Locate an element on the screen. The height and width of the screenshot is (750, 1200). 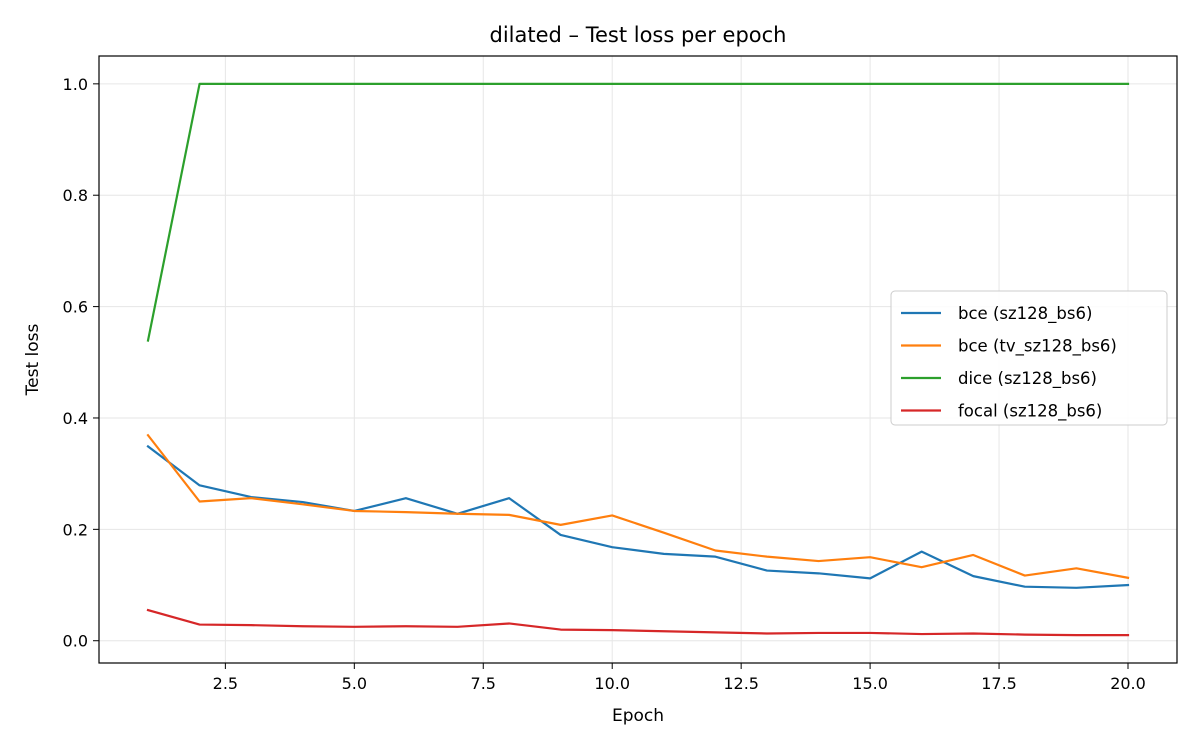
x-tick-label: 15.0 is located at coordinates (870, 683).